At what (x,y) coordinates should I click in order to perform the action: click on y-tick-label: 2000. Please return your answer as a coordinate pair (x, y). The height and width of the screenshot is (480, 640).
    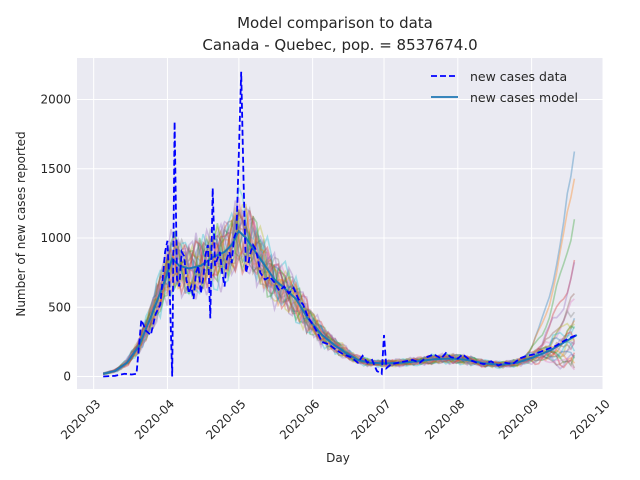
    Looking at the image, I should click on (55, 100).